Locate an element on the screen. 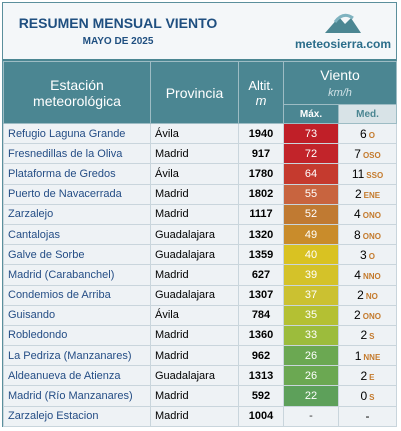  col-max: Máx. is located at coordinates (311, 114).